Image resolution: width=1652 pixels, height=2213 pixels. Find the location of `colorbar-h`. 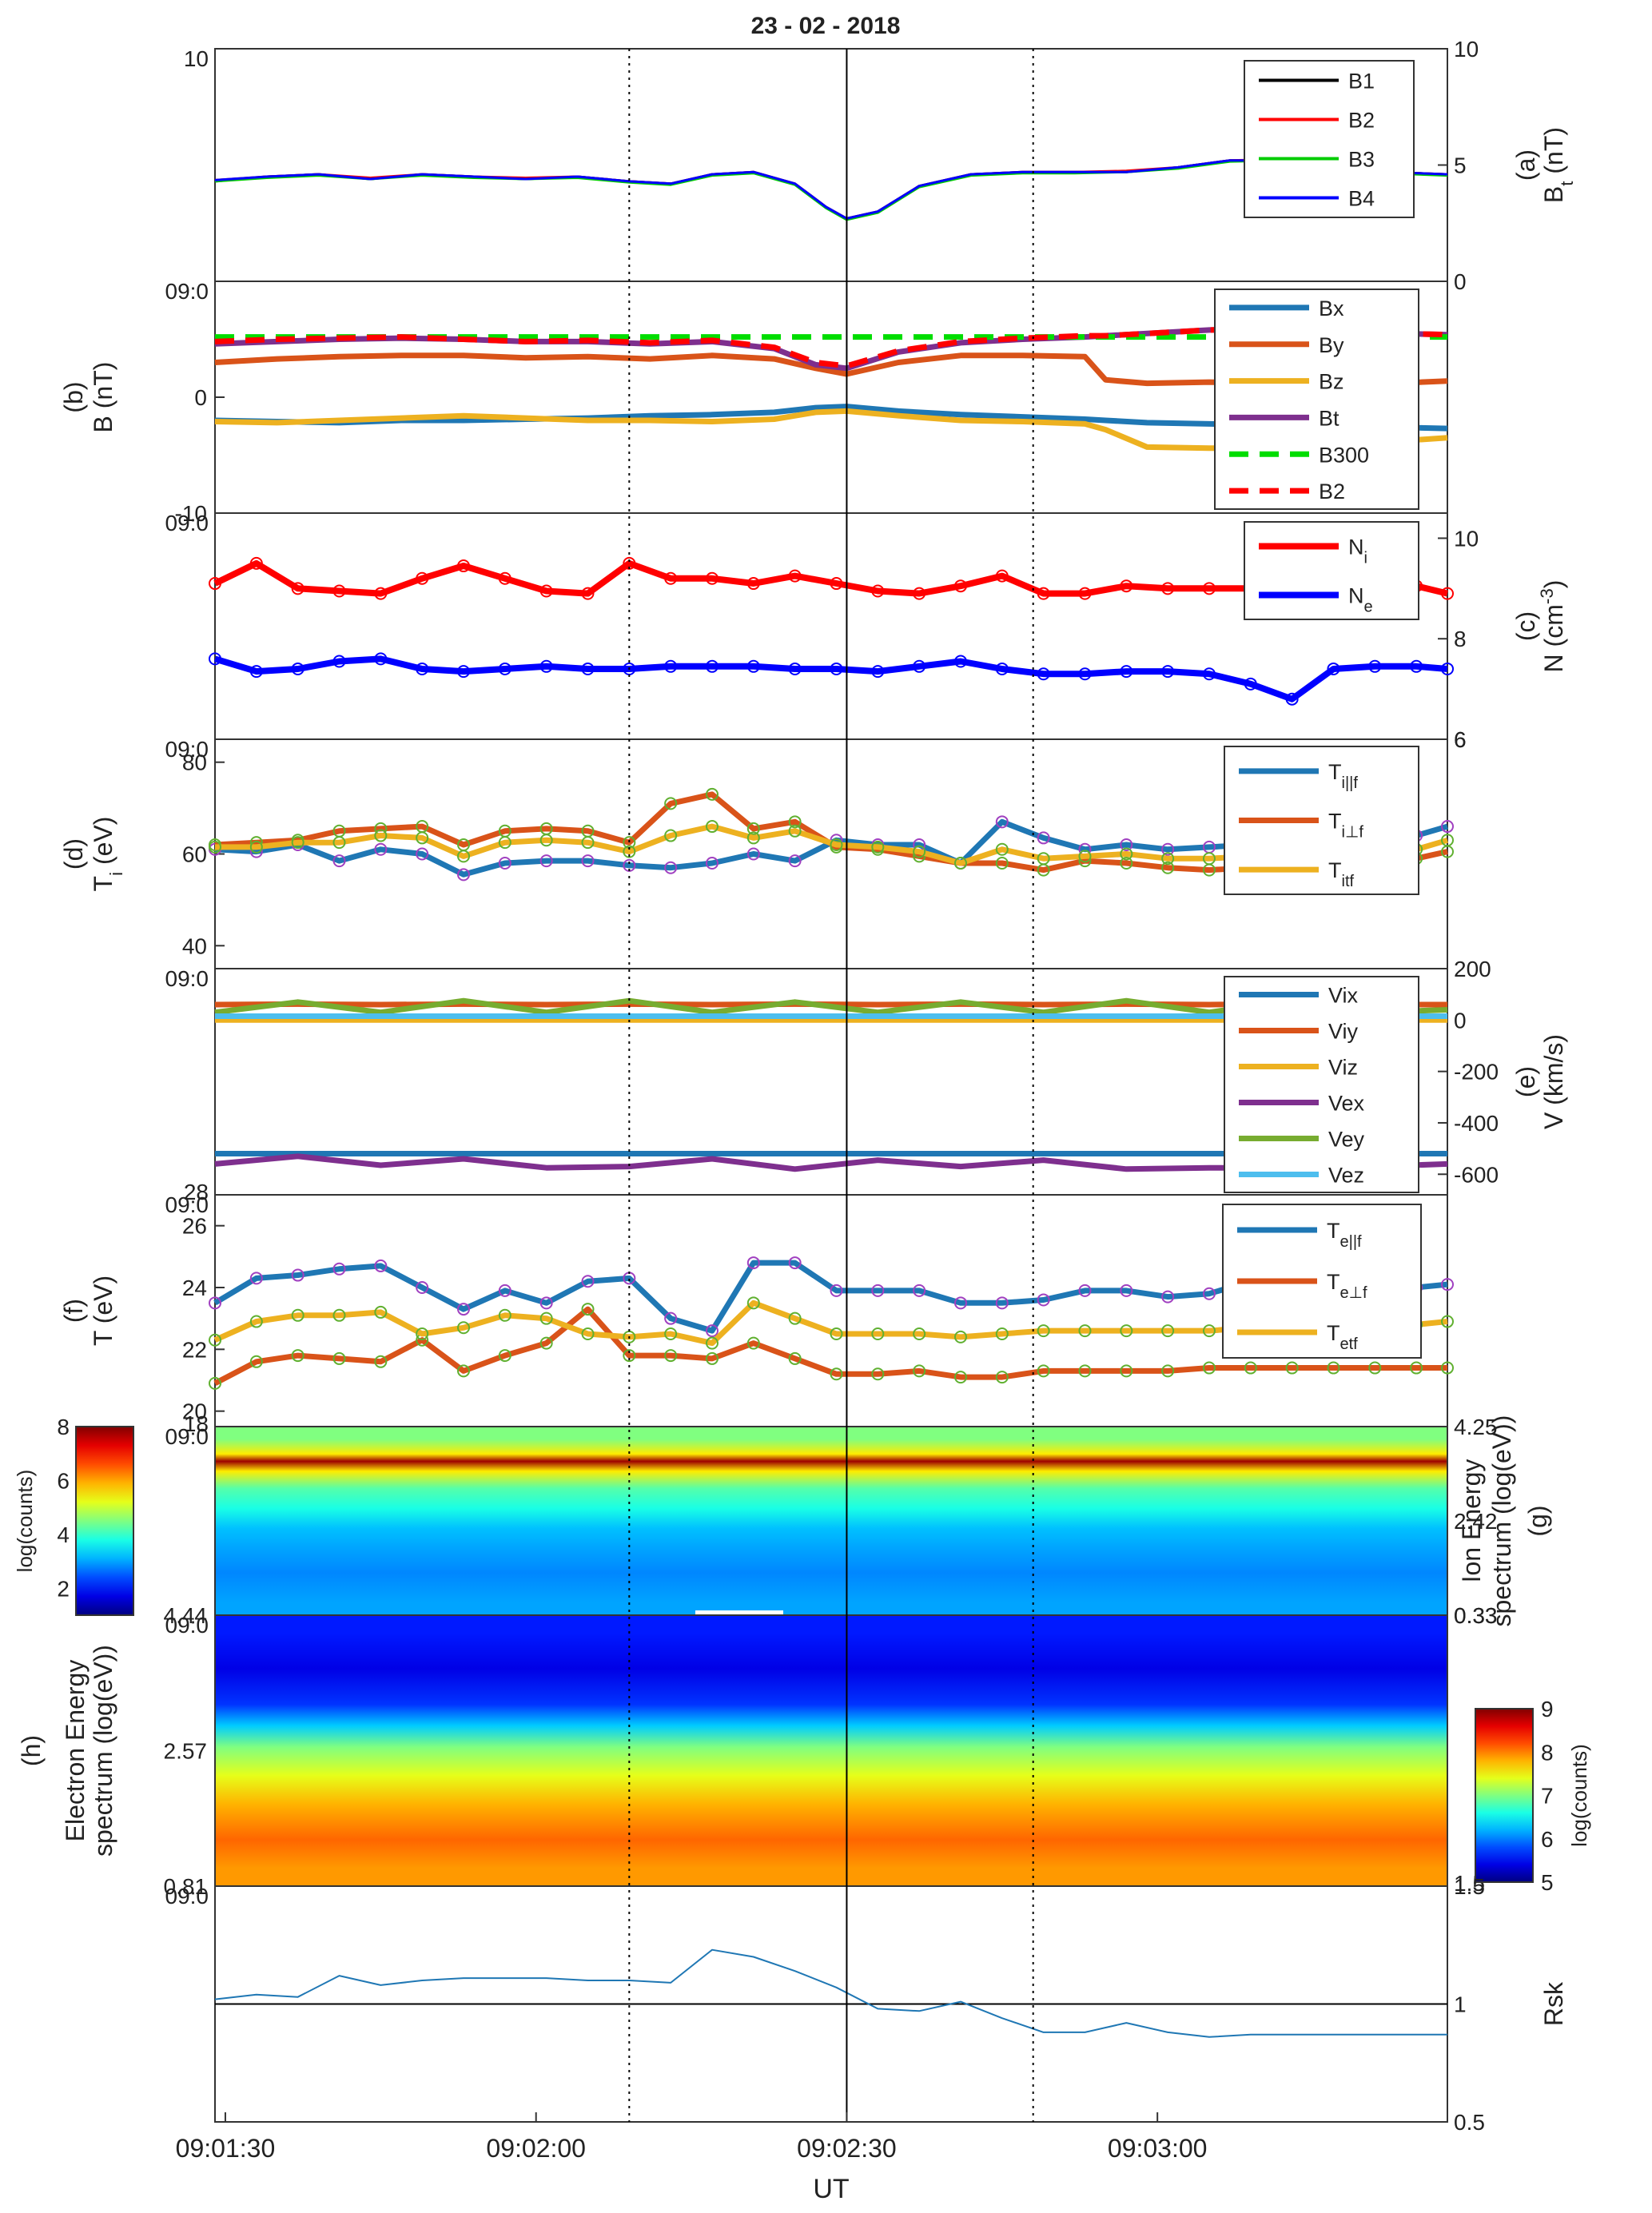

colorbar-h is located at coordinates (1504, 1795).